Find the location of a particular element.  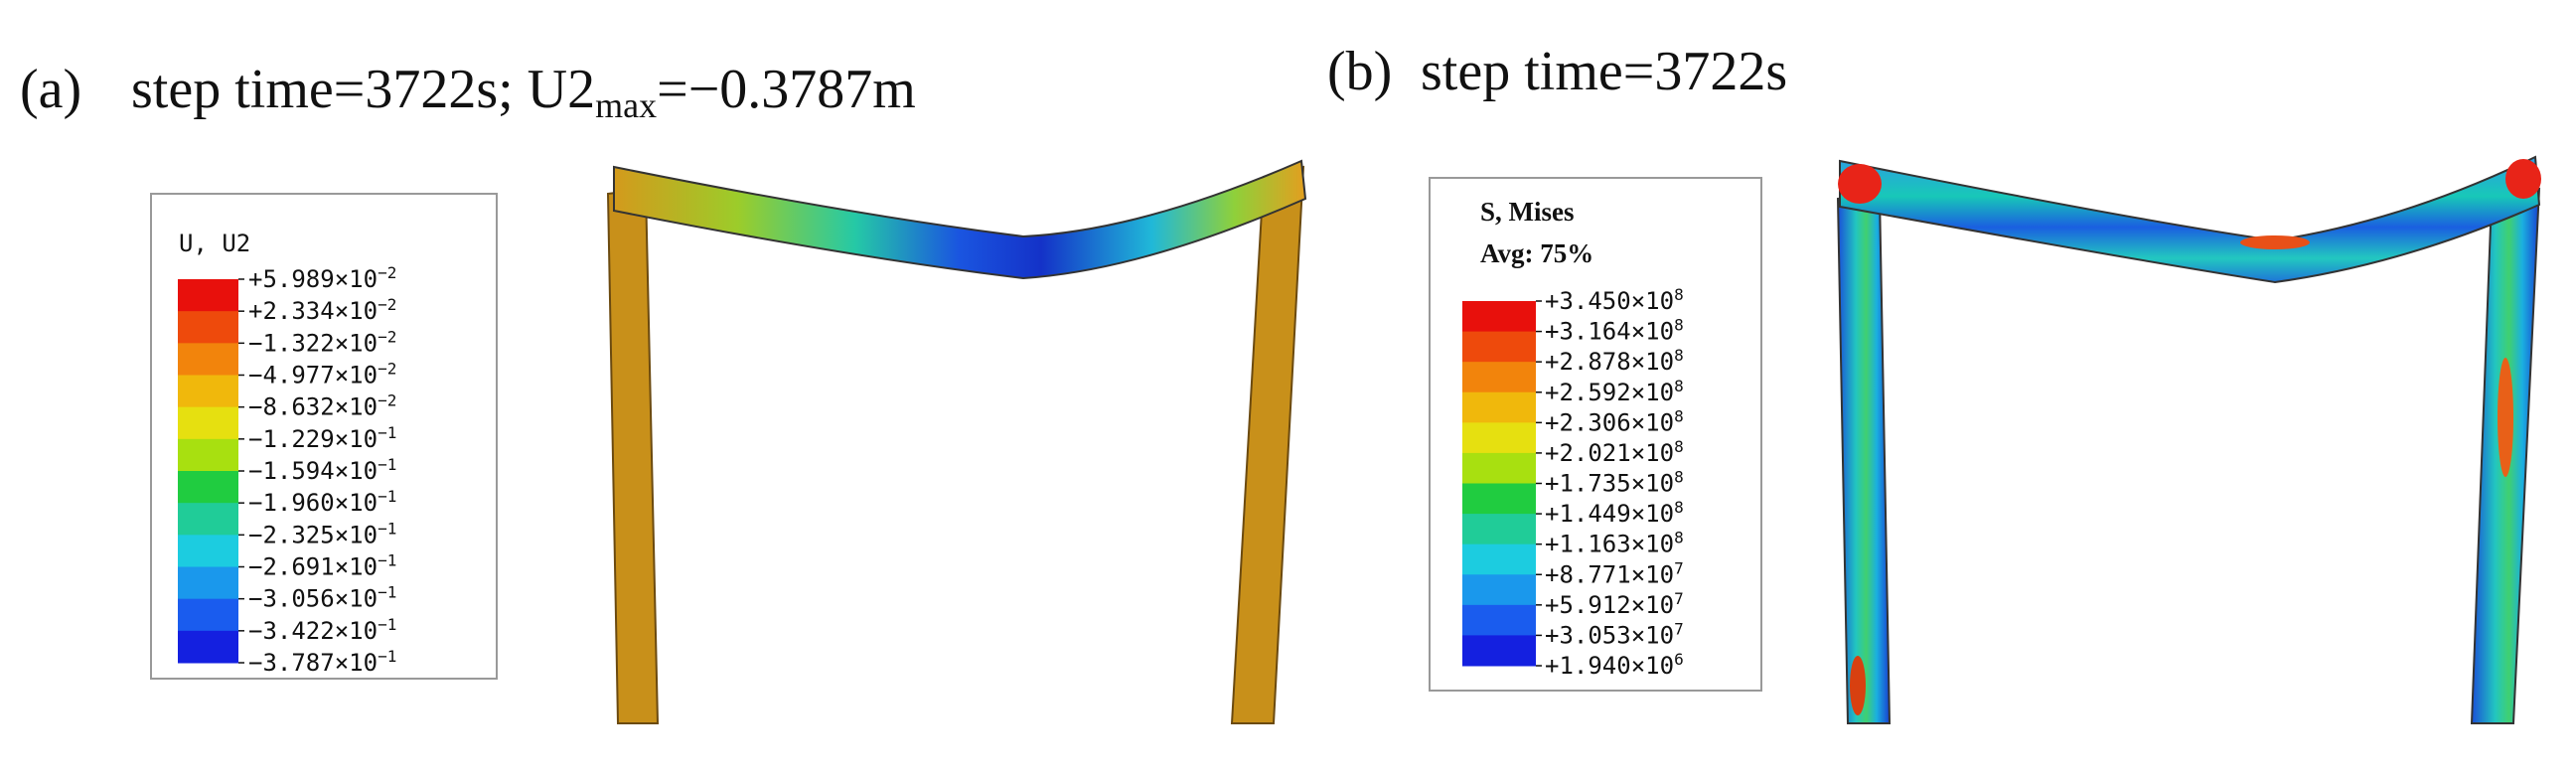

panel-label: (b) is located at coordinates (1360, 71).